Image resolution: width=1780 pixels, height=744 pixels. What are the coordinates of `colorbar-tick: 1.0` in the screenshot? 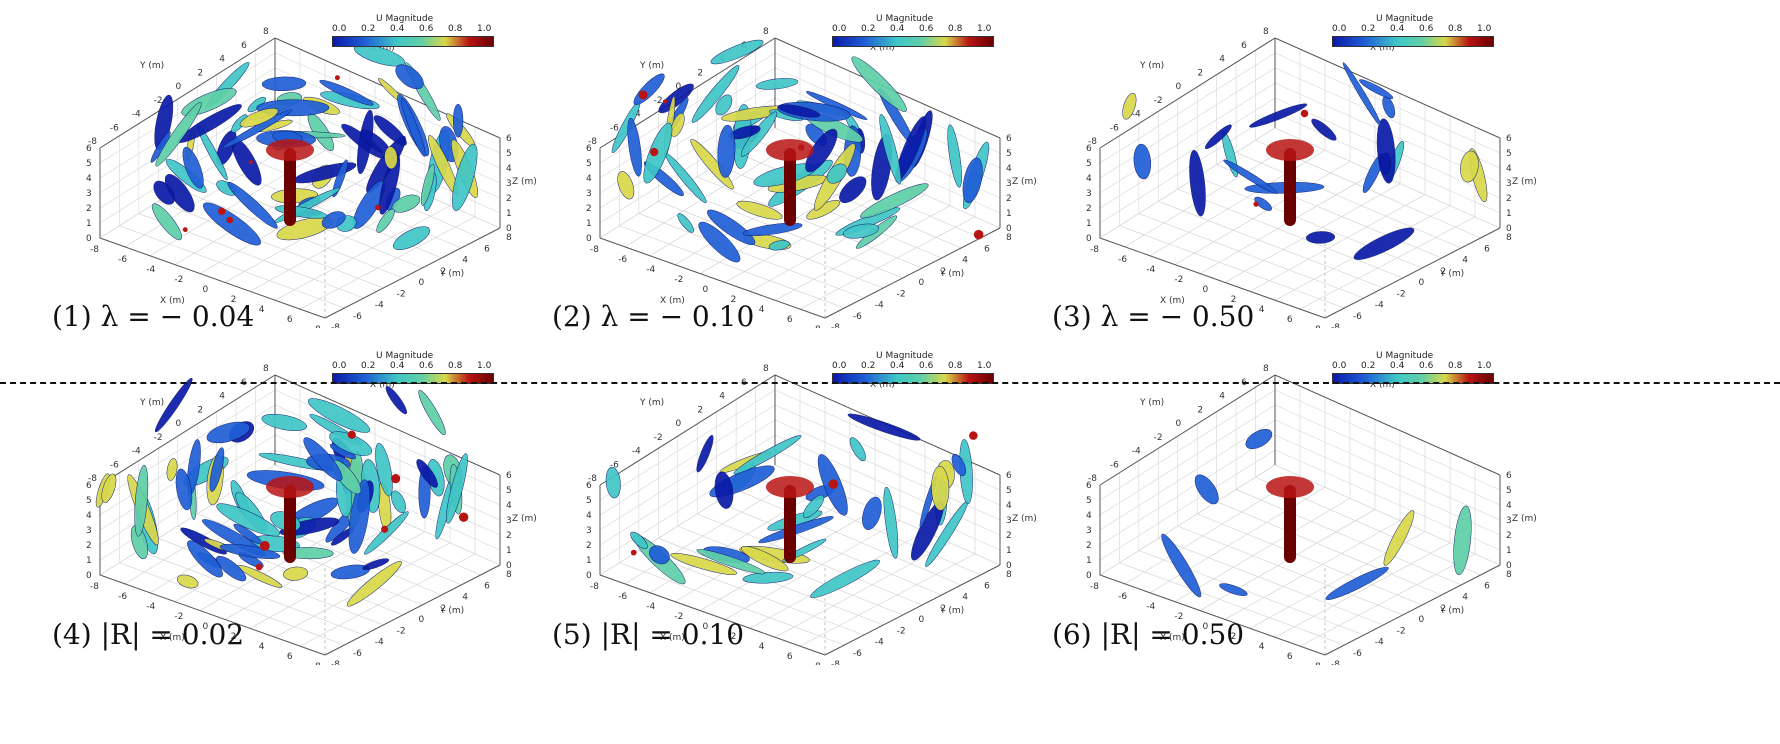 It's located at (1484, 366).